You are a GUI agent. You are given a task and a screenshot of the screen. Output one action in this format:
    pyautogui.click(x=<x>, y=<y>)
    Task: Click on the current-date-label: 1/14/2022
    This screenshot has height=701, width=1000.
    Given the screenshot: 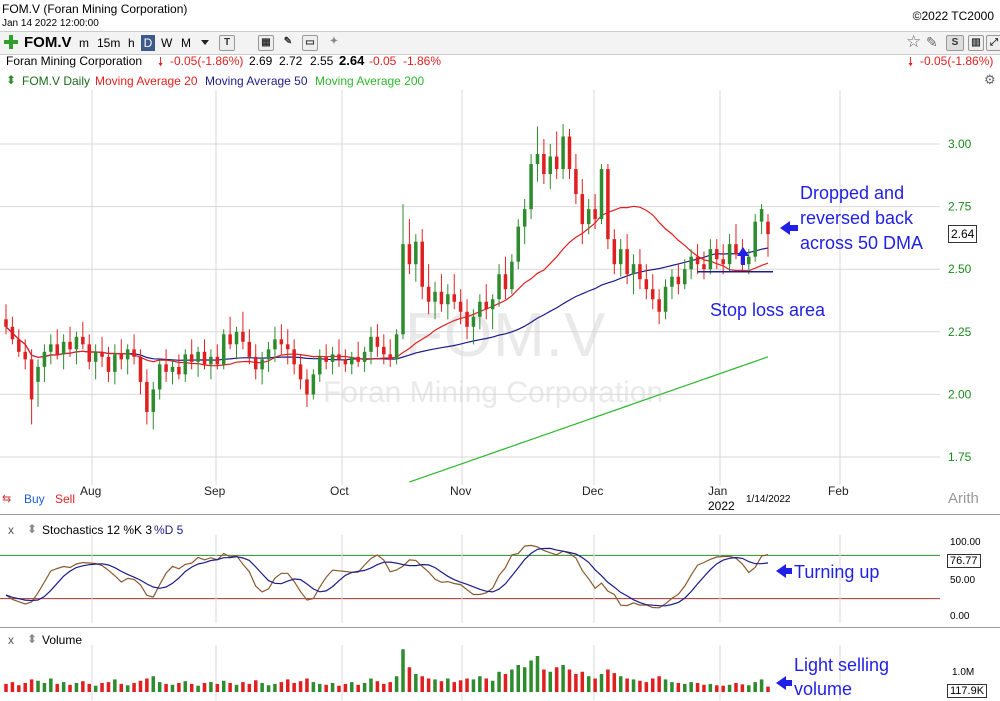 What is the action you would take?
    pyautogui.click(x=768, y=499)
    